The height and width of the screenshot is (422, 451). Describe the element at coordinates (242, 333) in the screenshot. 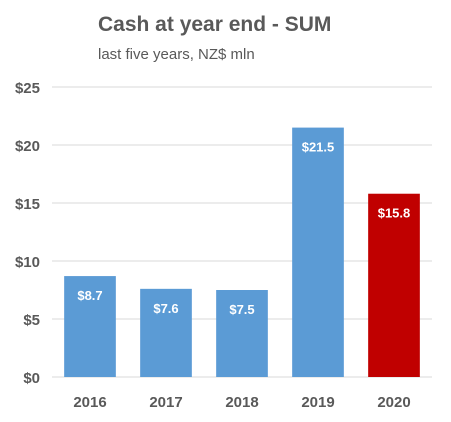

I see `bar-2018` at that location.